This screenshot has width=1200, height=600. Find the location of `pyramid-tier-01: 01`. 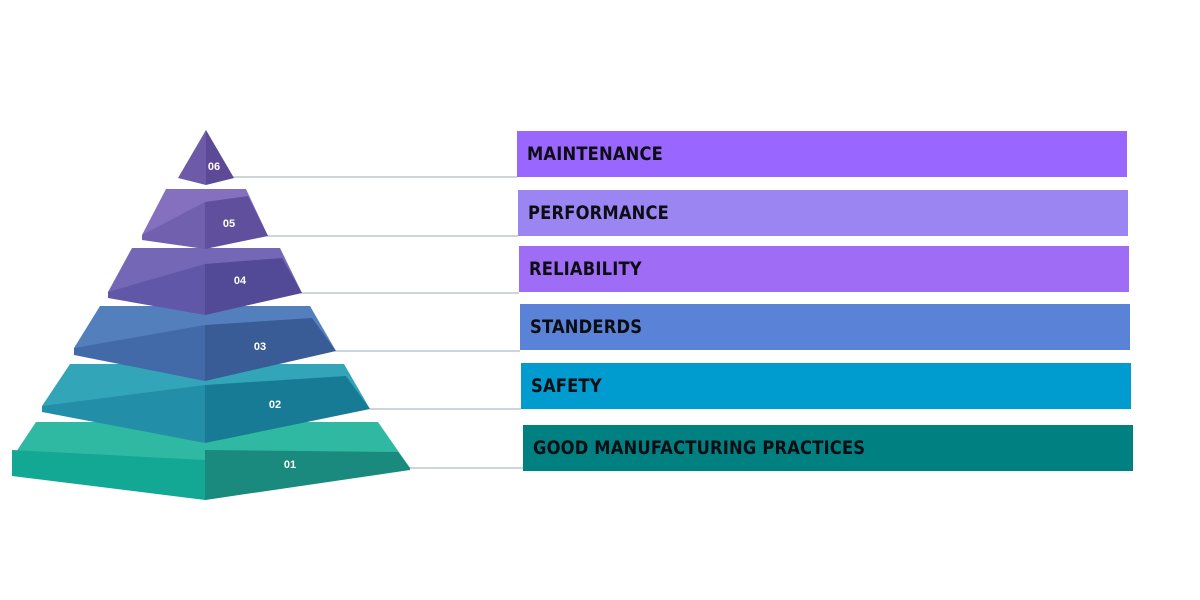

pyramid-tier-01: 01 is located at coordinates (211, 461).